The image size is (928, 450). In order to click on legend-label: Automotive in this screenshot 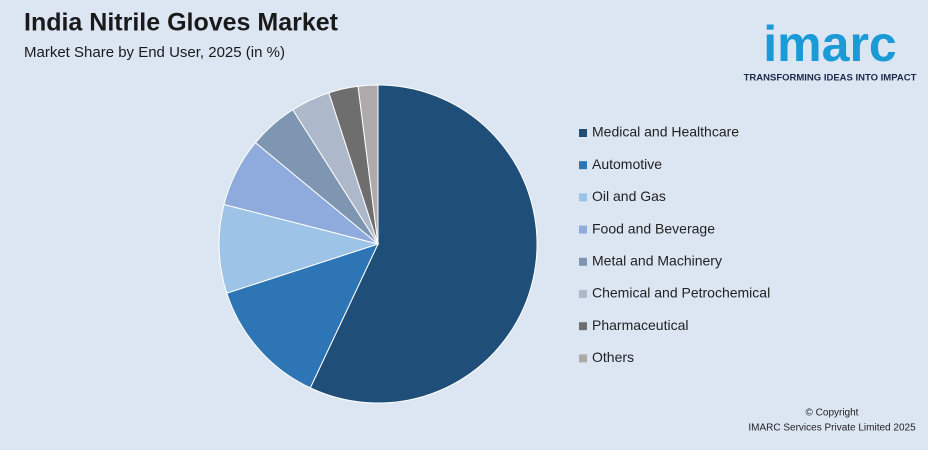, I will do `click(627, 164)`.